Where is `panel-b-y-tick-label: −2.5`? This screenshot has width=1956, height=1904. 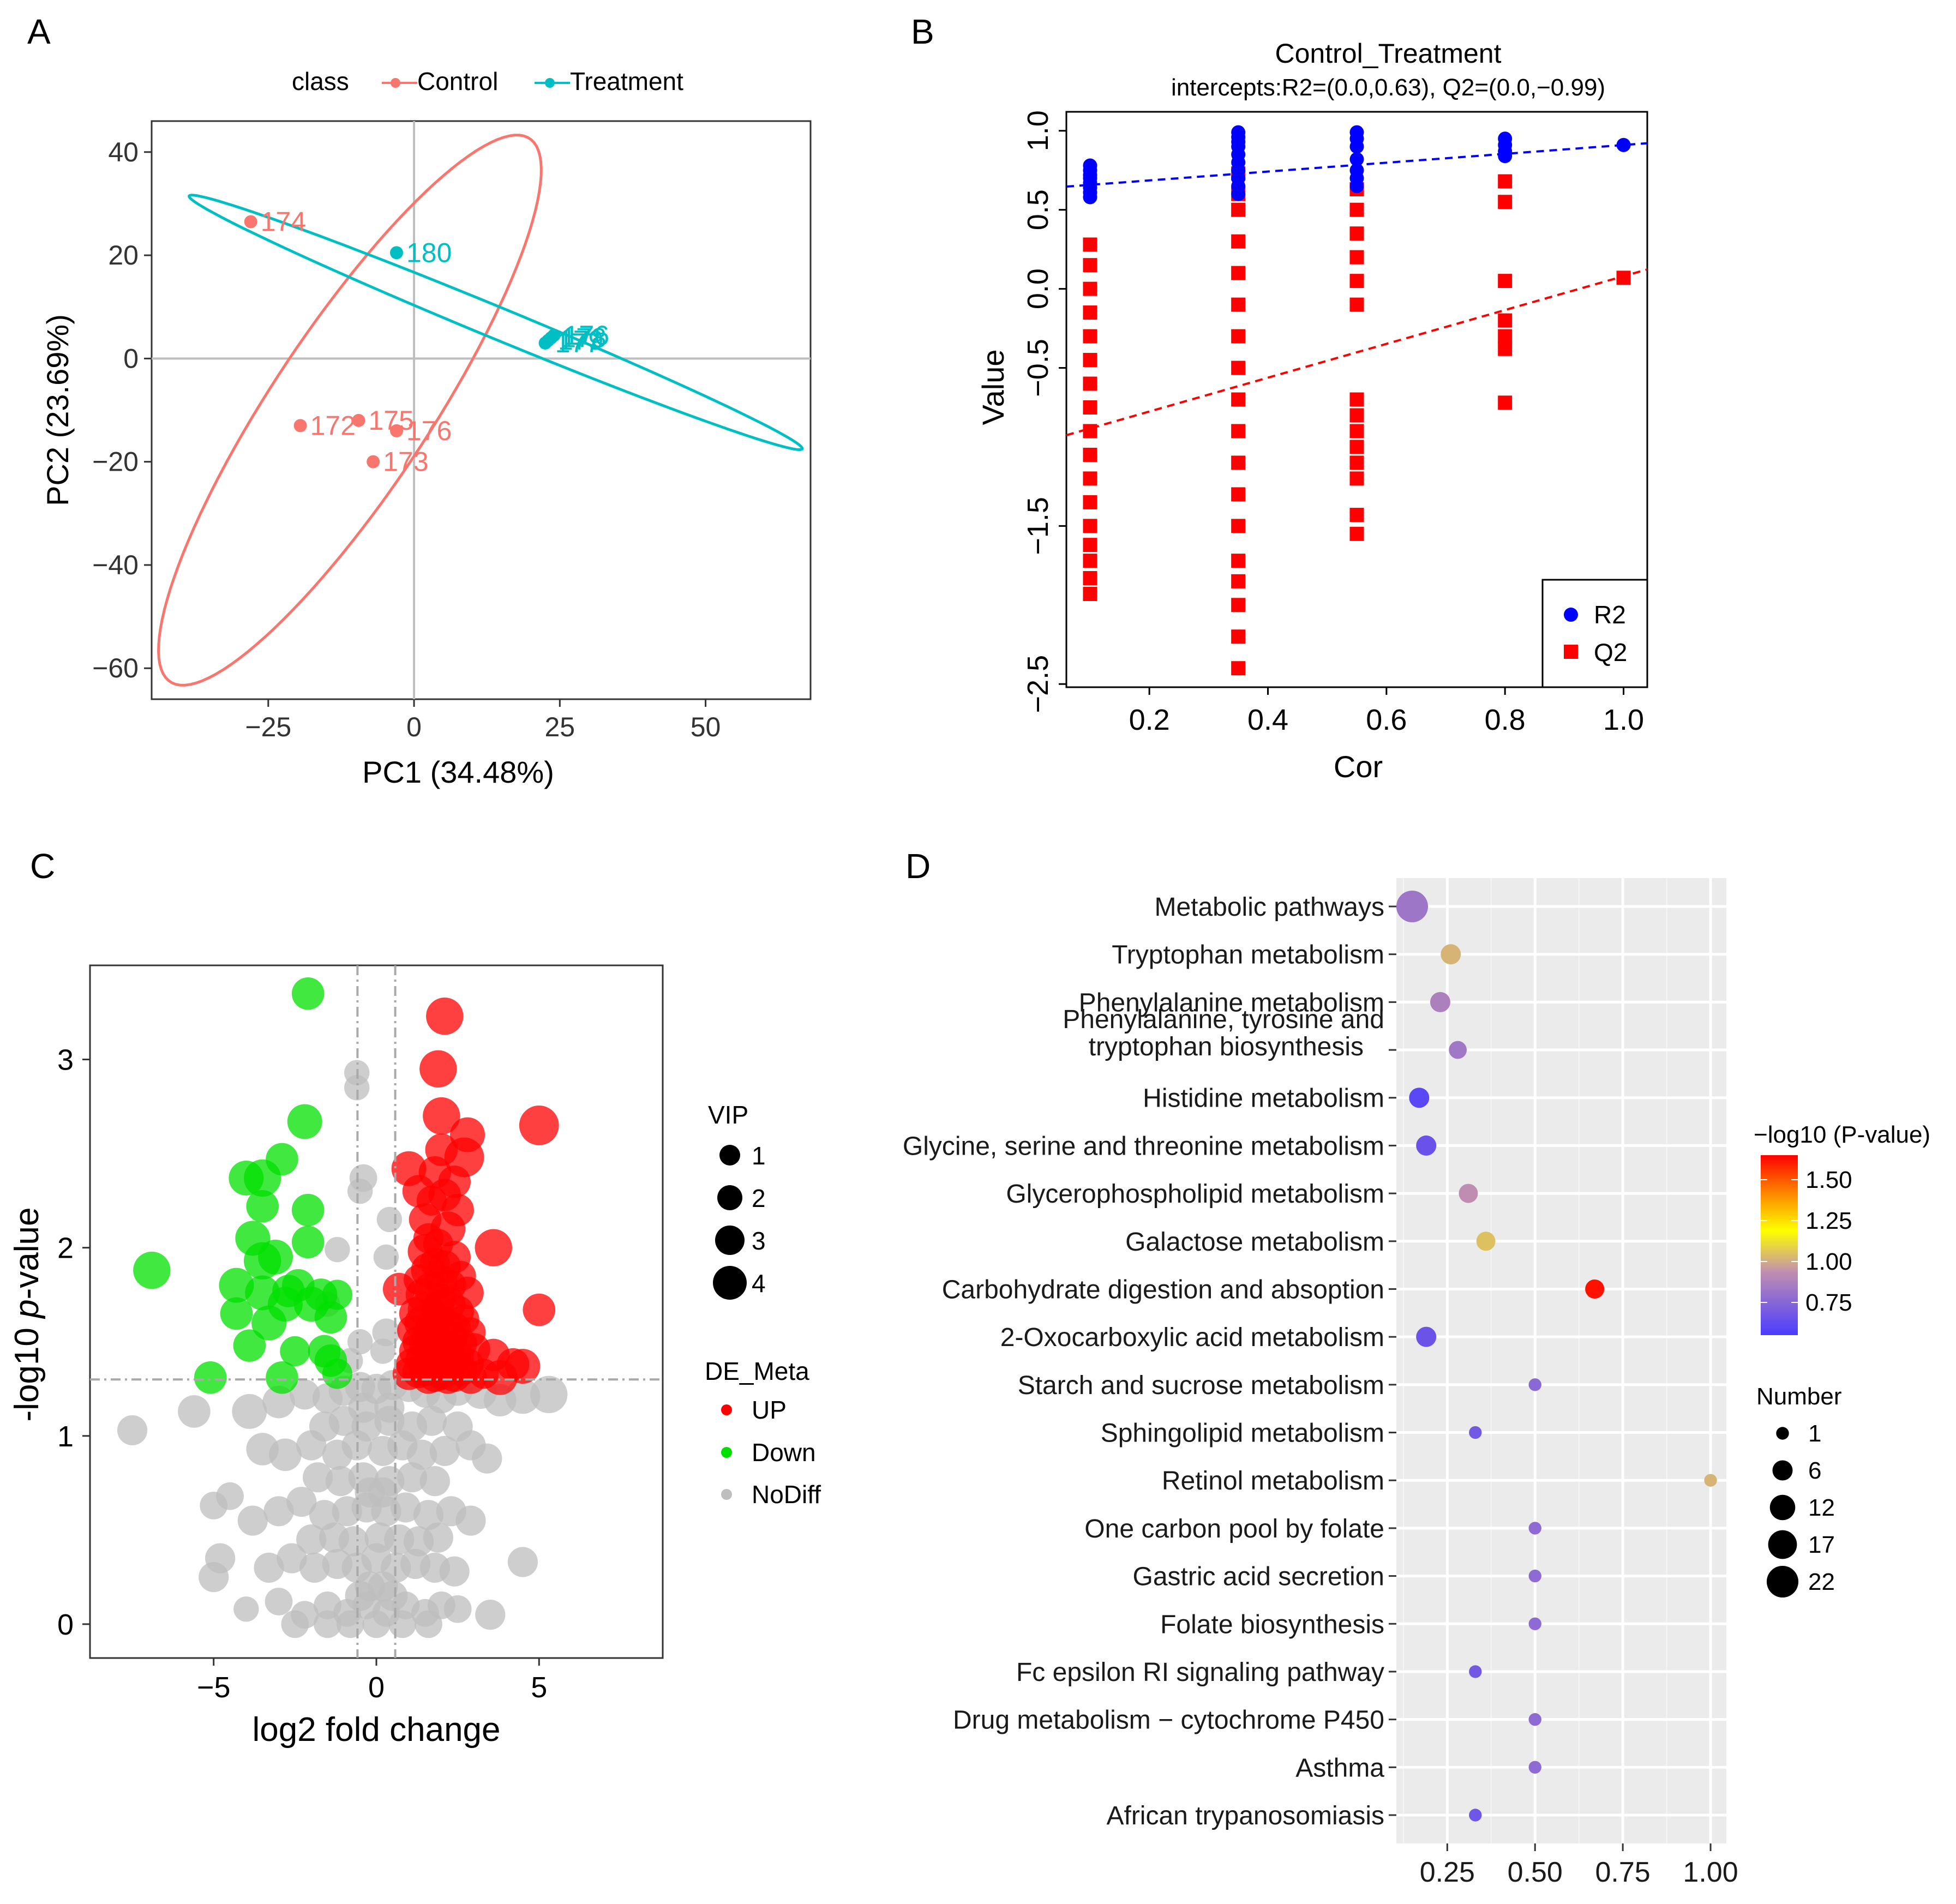 panel-b-y-tick-label: −2.5 is located at coordinates (1038, 684).